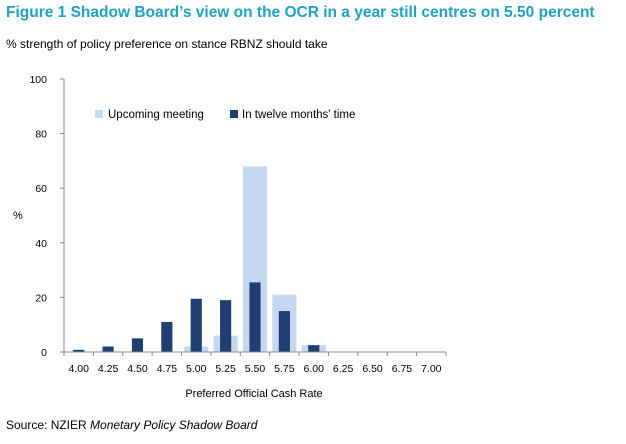 Image resolution: width=626 pixels, height=444 pixels. I want to click on bar-twelve-months-4.50, so click(137, 345).